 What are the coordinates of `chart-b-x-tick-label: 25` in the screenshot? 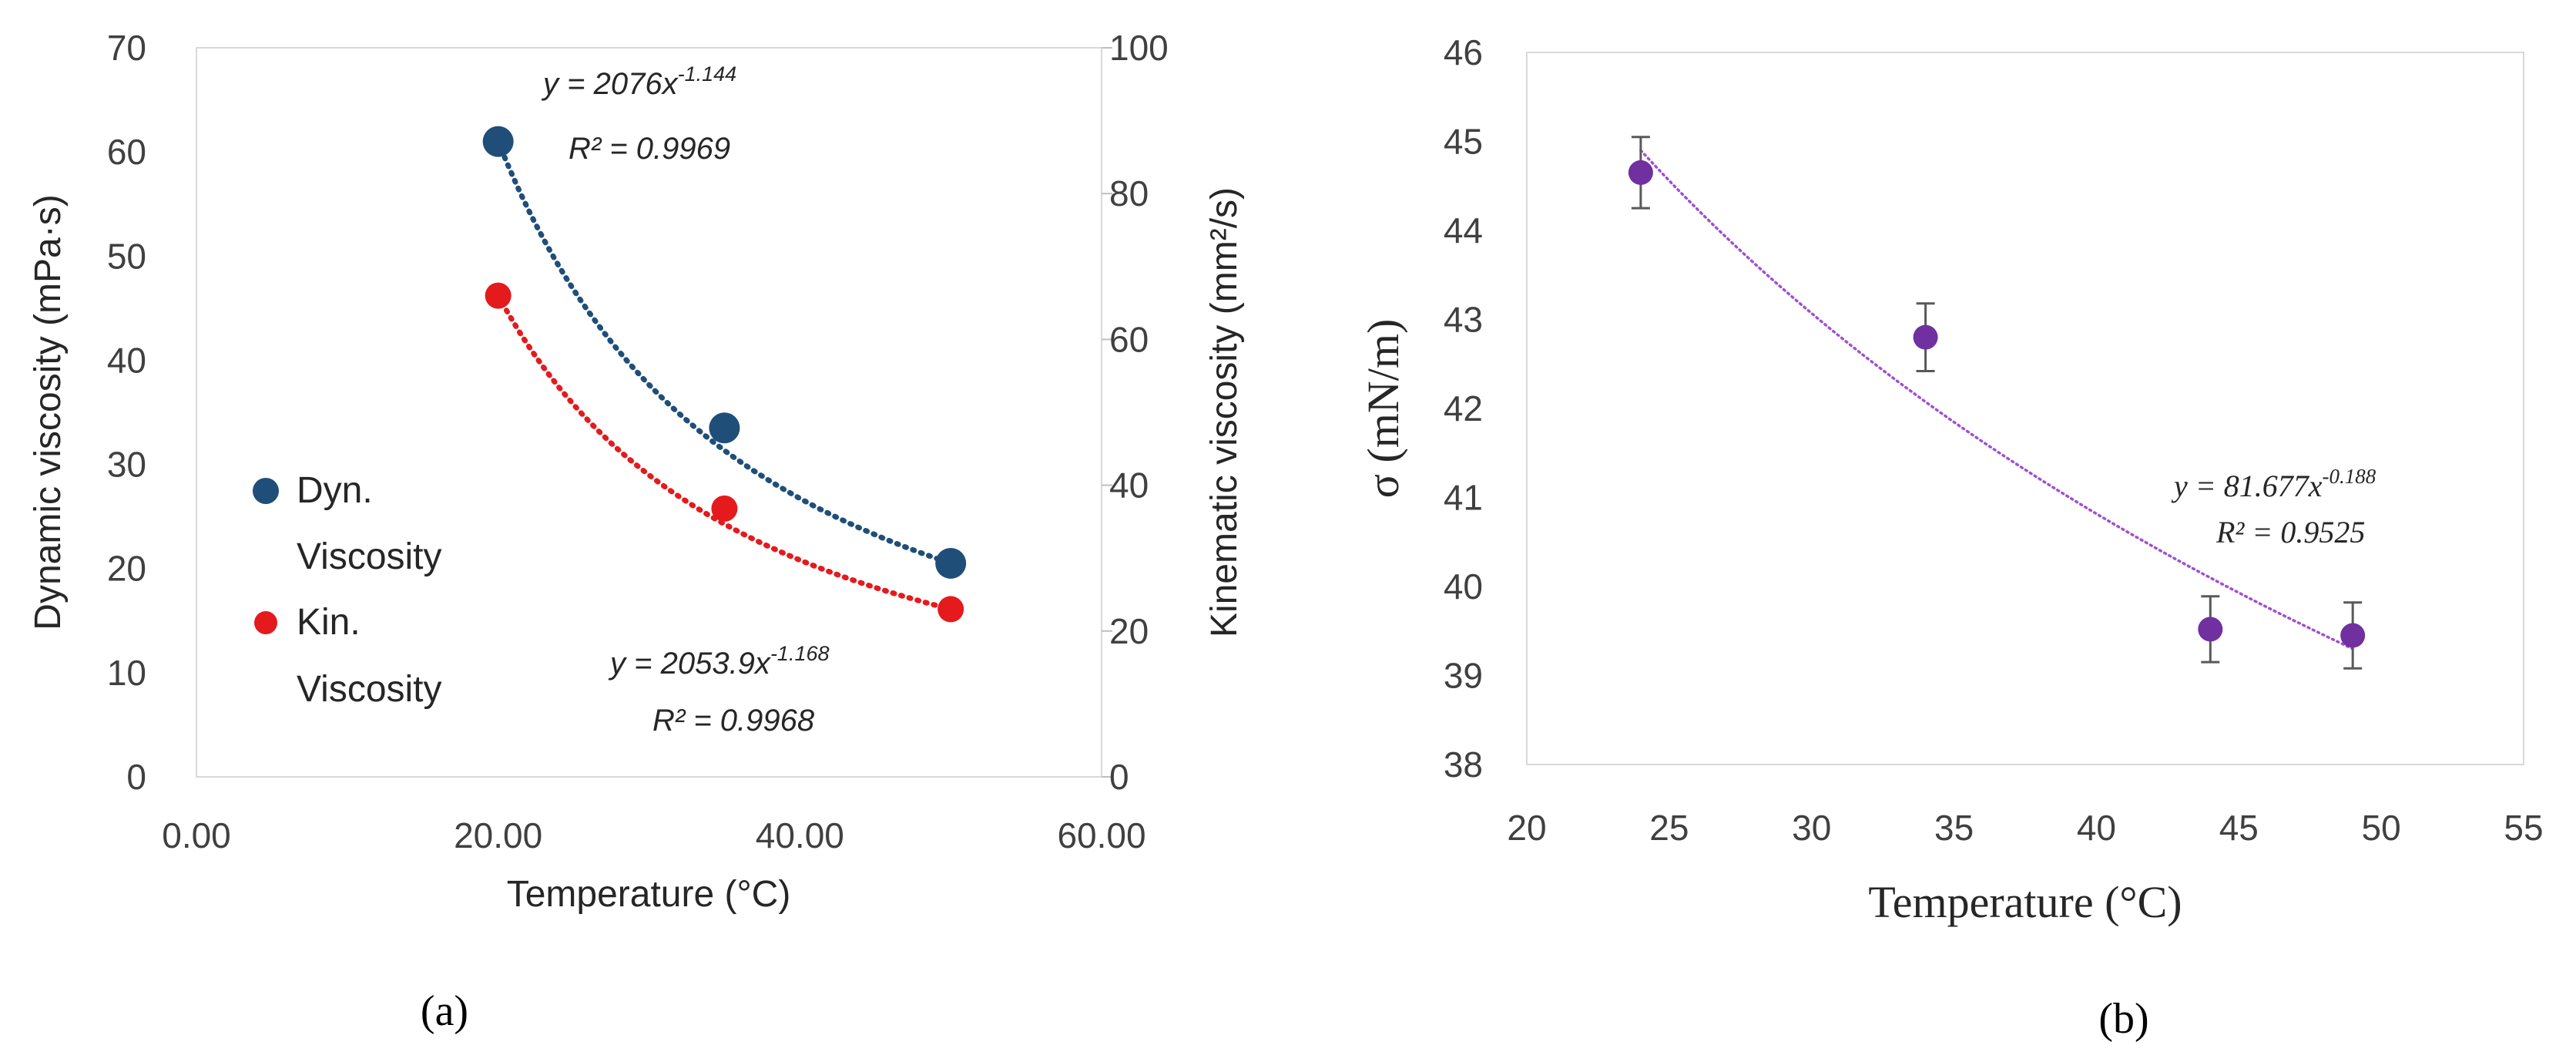 It's located at (1669, 828).